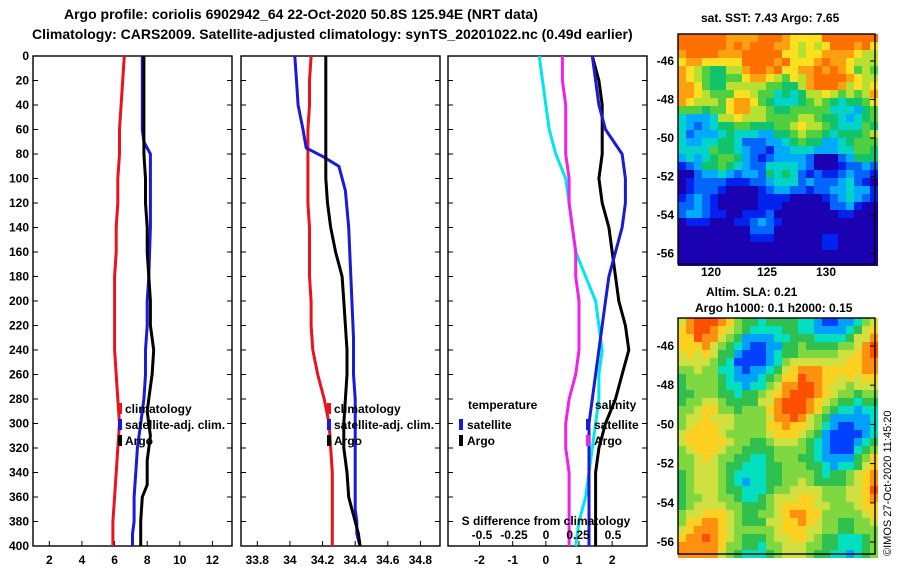 This screenshot has height=580, width=900. What do you see at coordinates (23, 130) in the screenshot?
I see `depth-tick-label: 60` at bounding box center [23, 130].